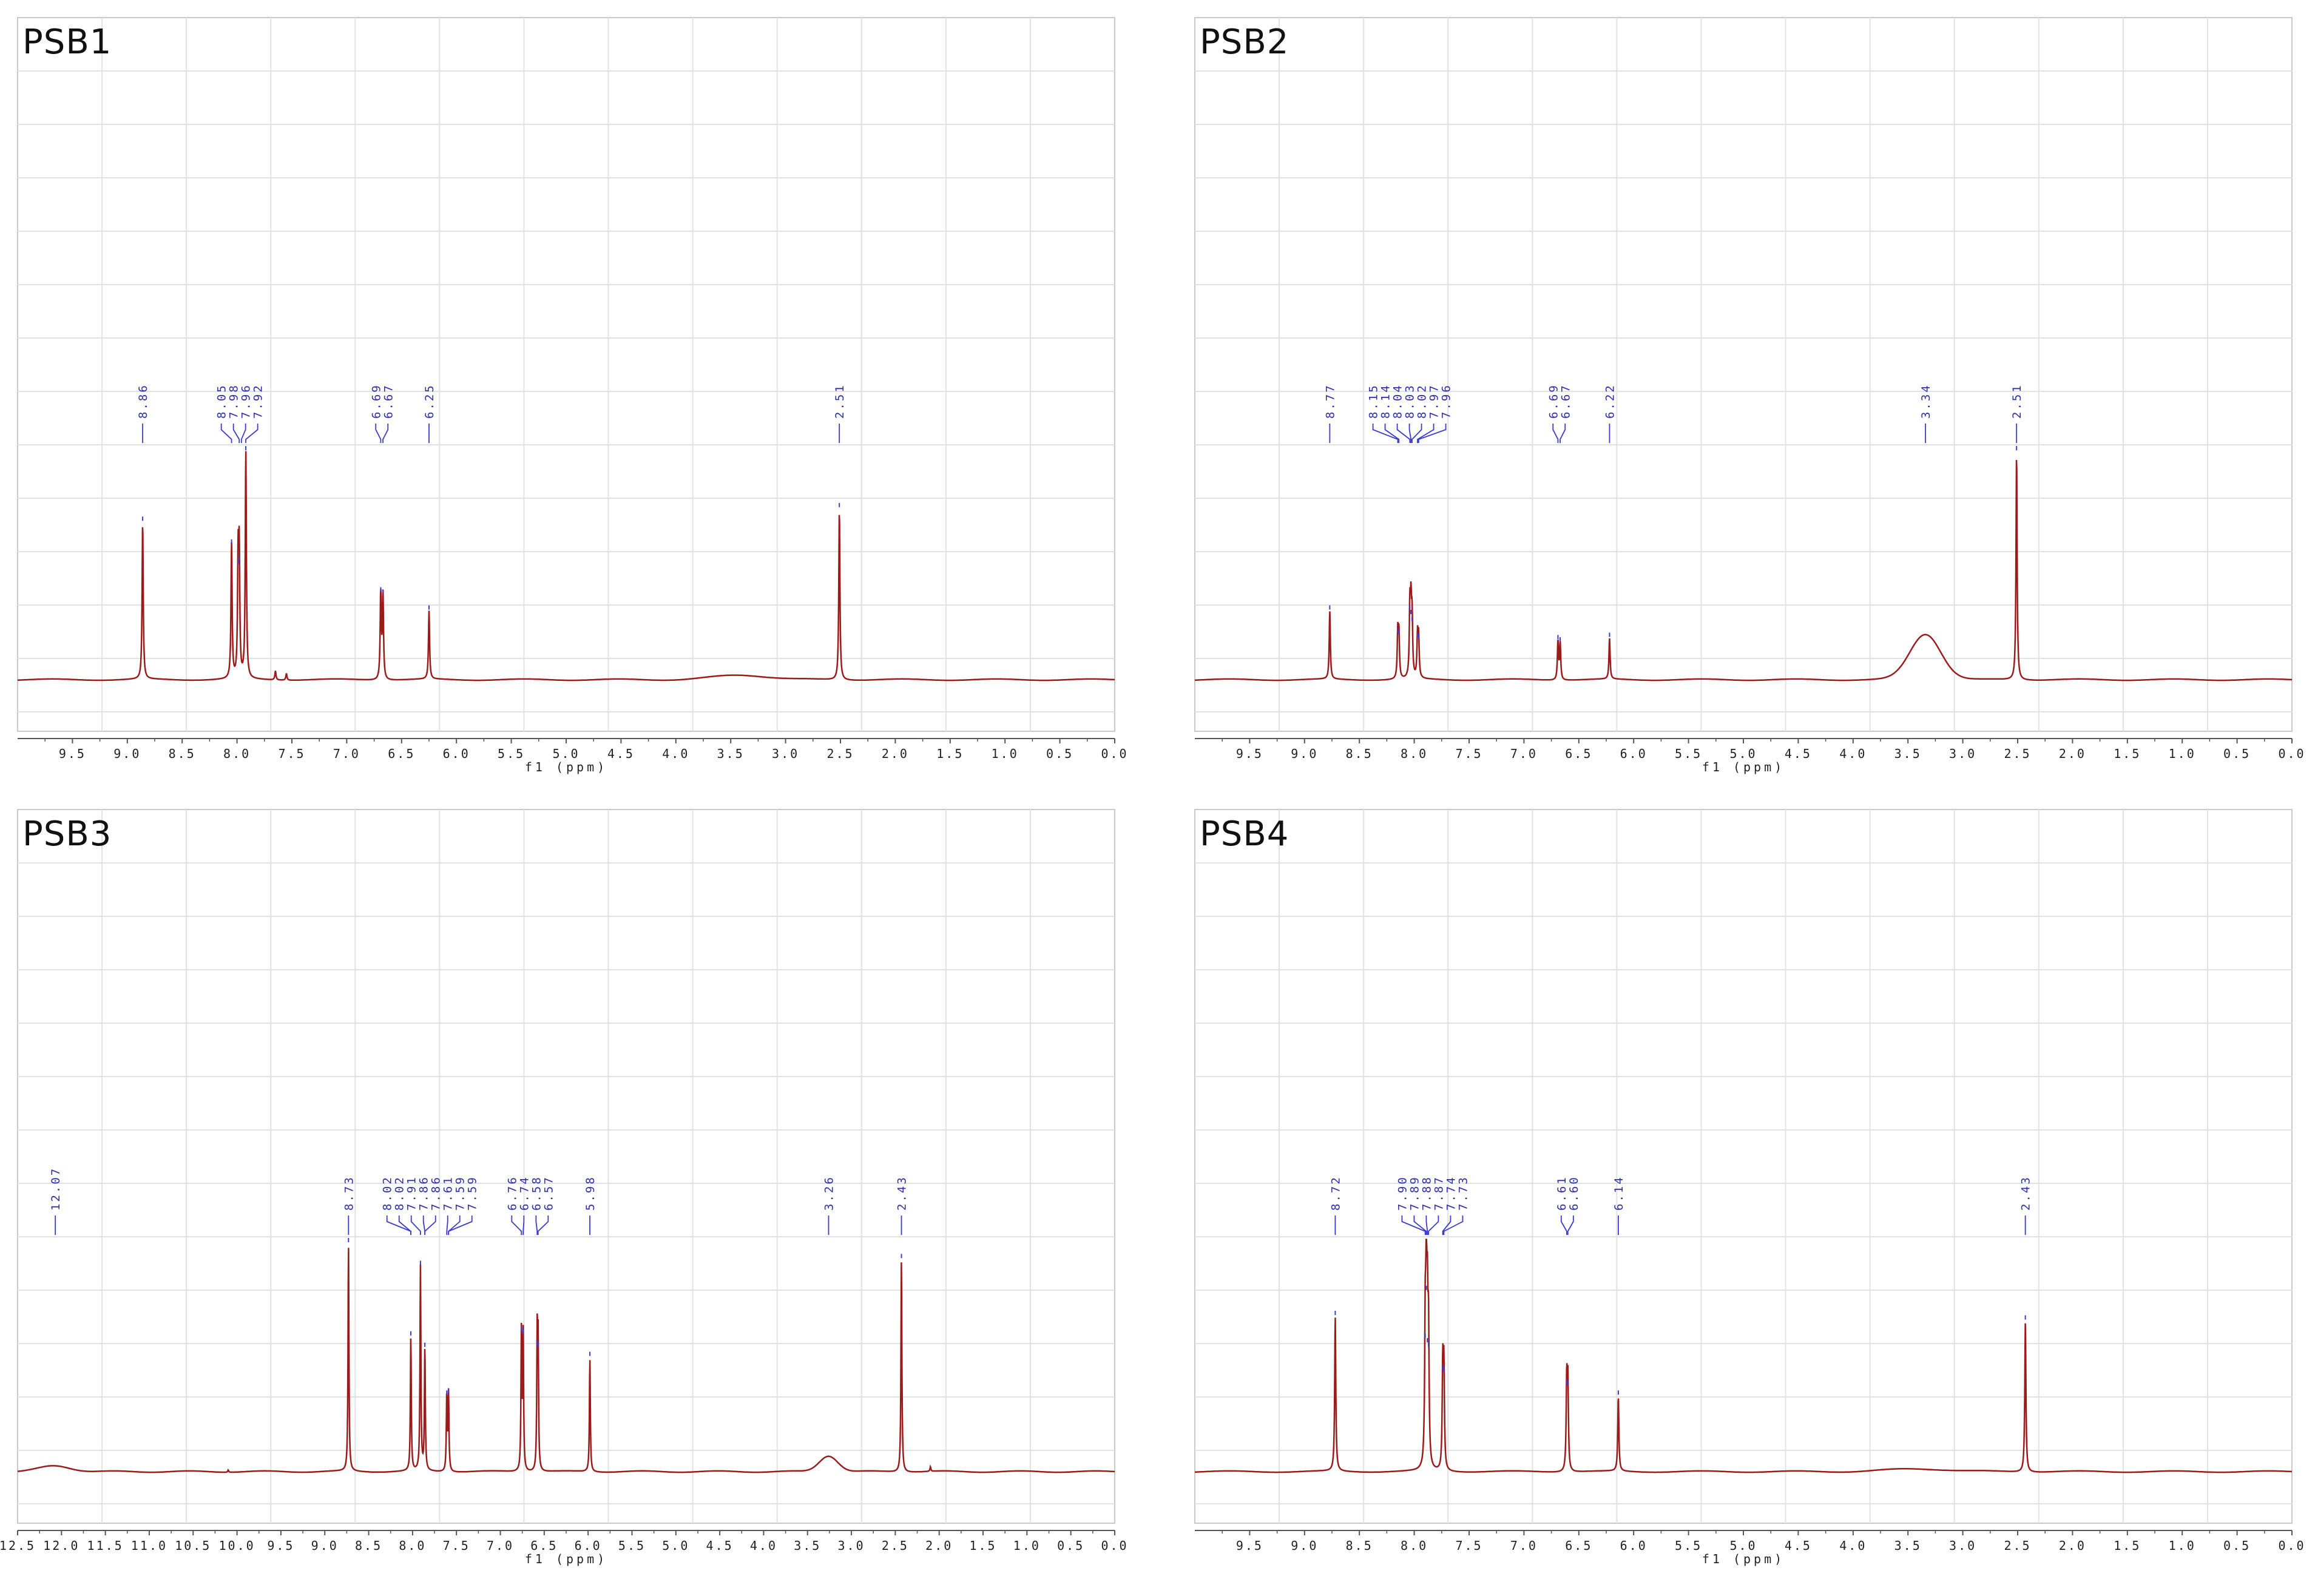  I want to click on x-tick-label: 9.5, so click(1249, 1545).